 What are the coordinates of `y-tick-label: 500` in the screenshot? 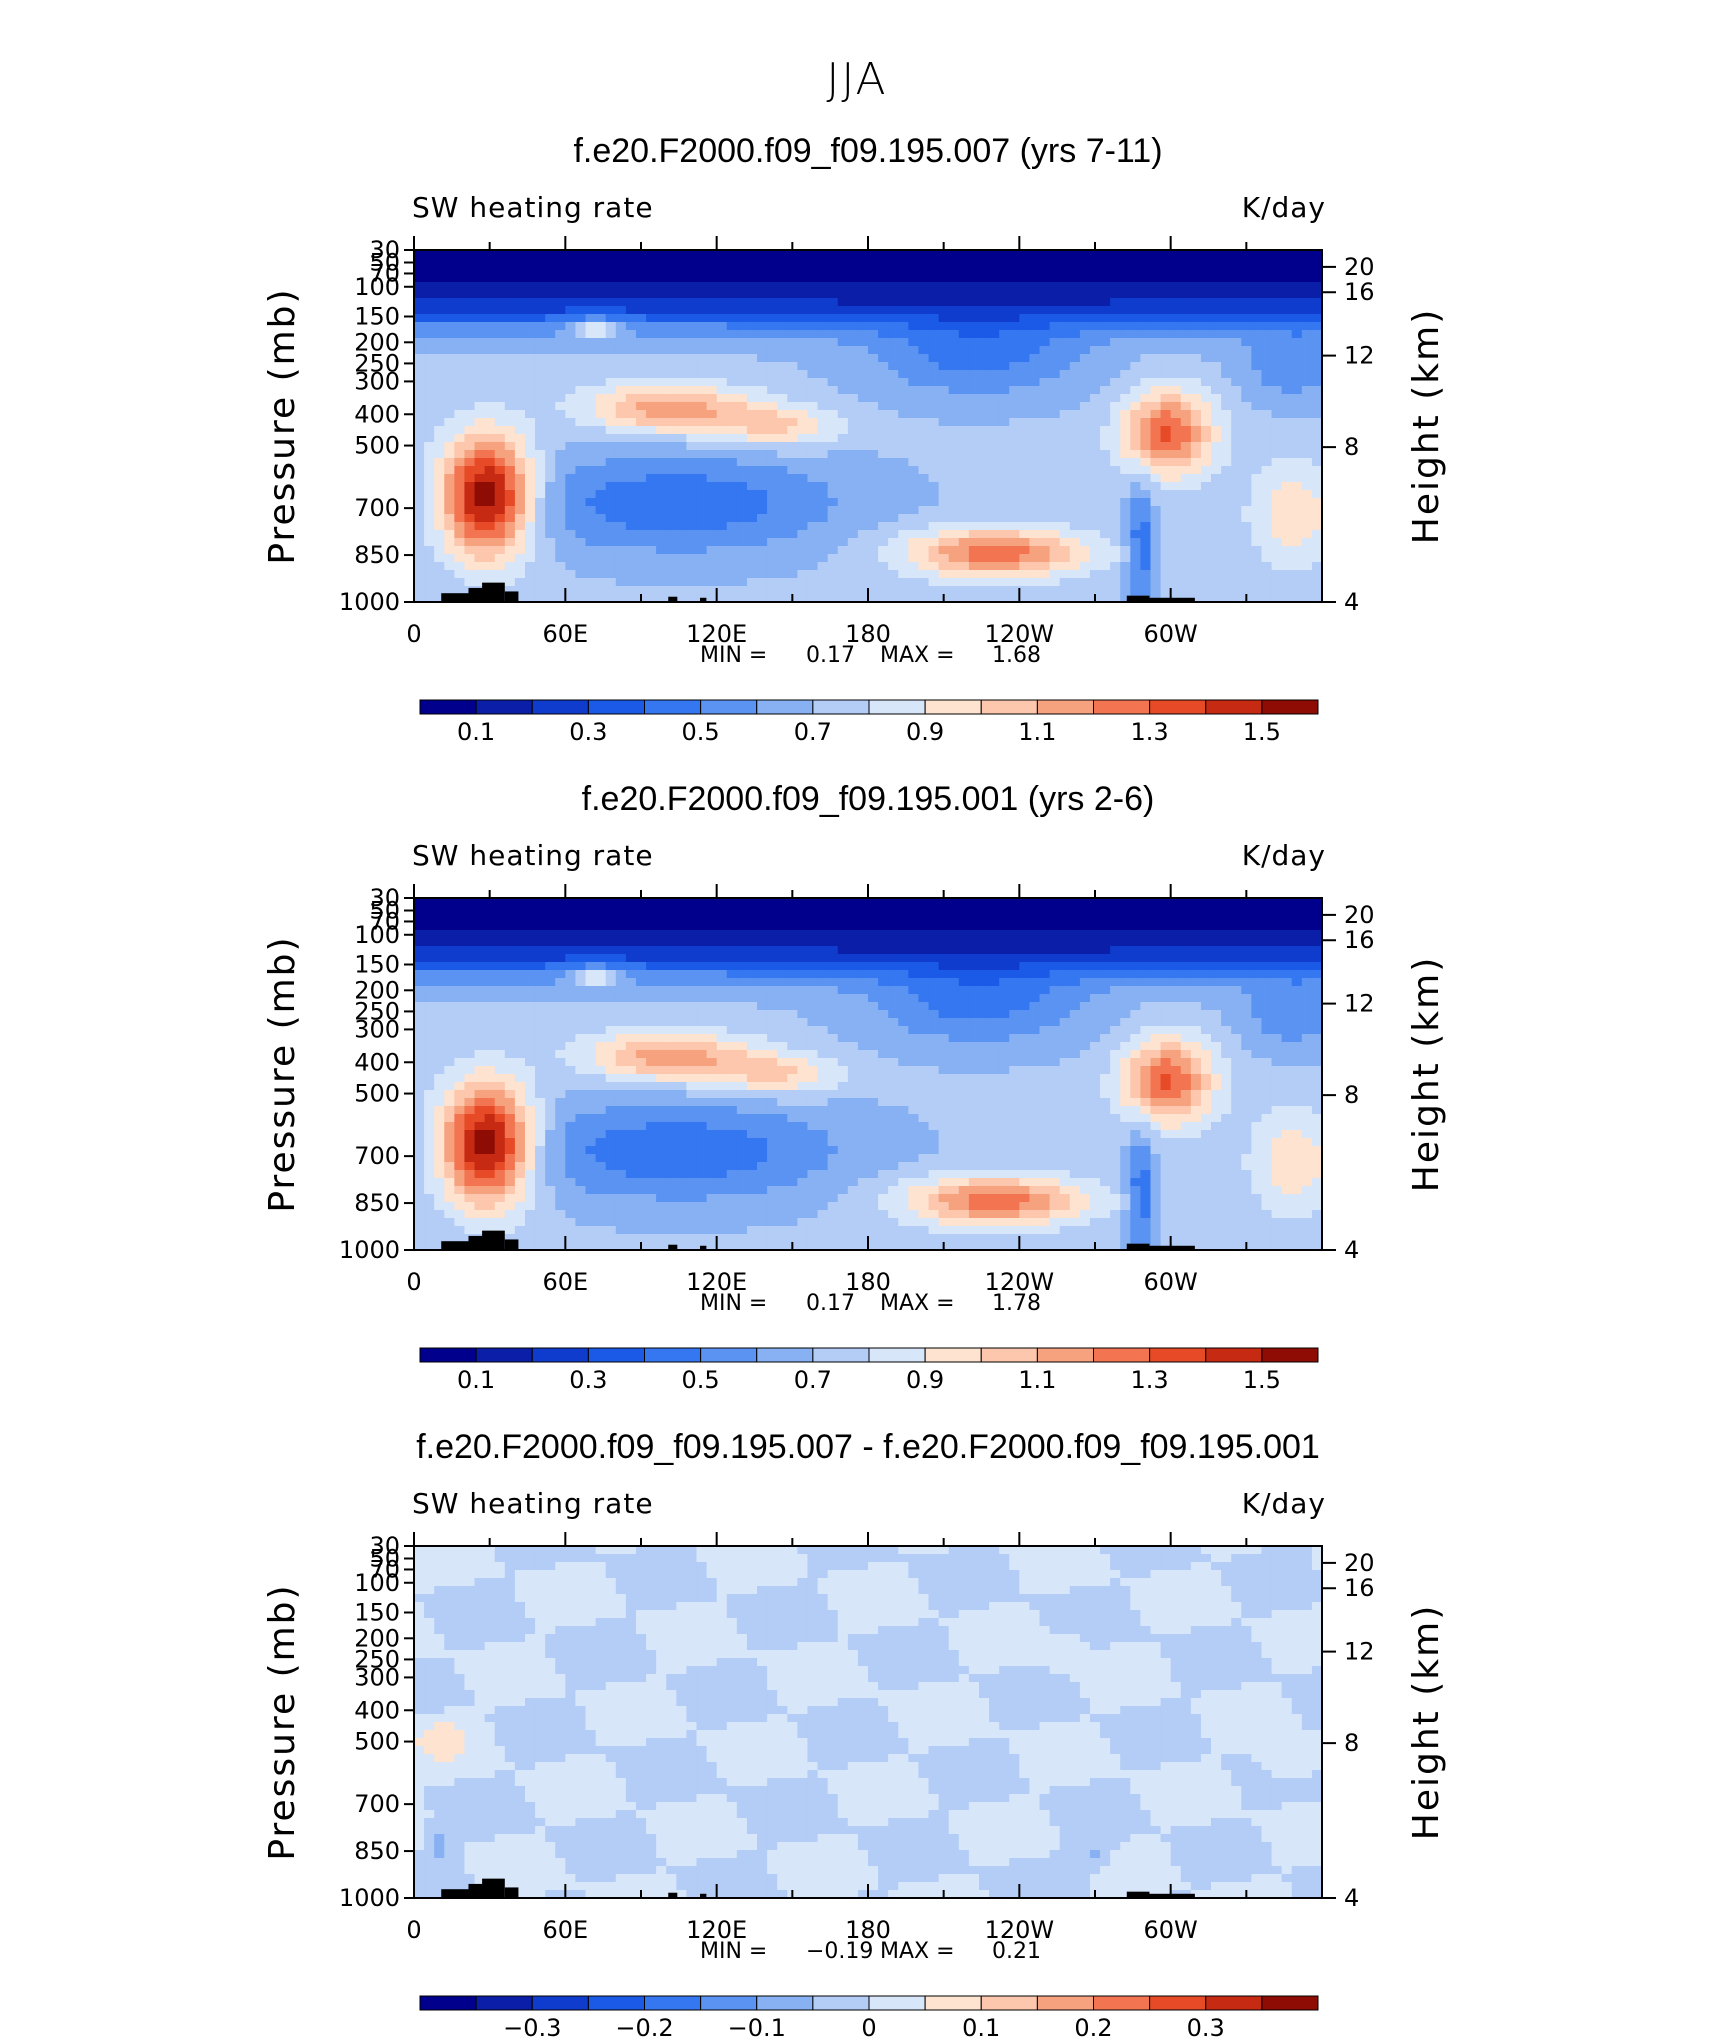 It's located at (377, 446).